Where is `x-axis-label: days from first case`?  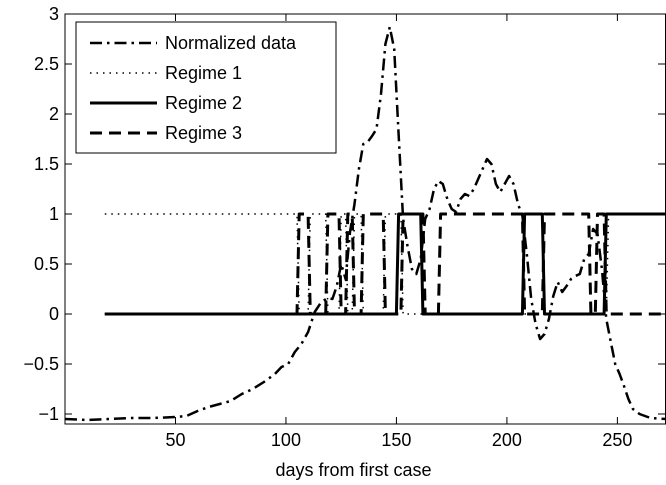
x-axis-label: days from first case is located at coordinates (353, 470).